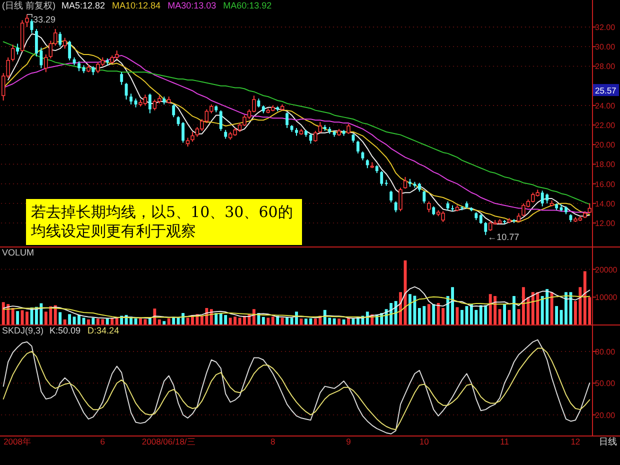  What do you see at coordinates (605, 105) in the screenshot?
I see `y-tick-label: 24.00` at bounding box center [605, 105].